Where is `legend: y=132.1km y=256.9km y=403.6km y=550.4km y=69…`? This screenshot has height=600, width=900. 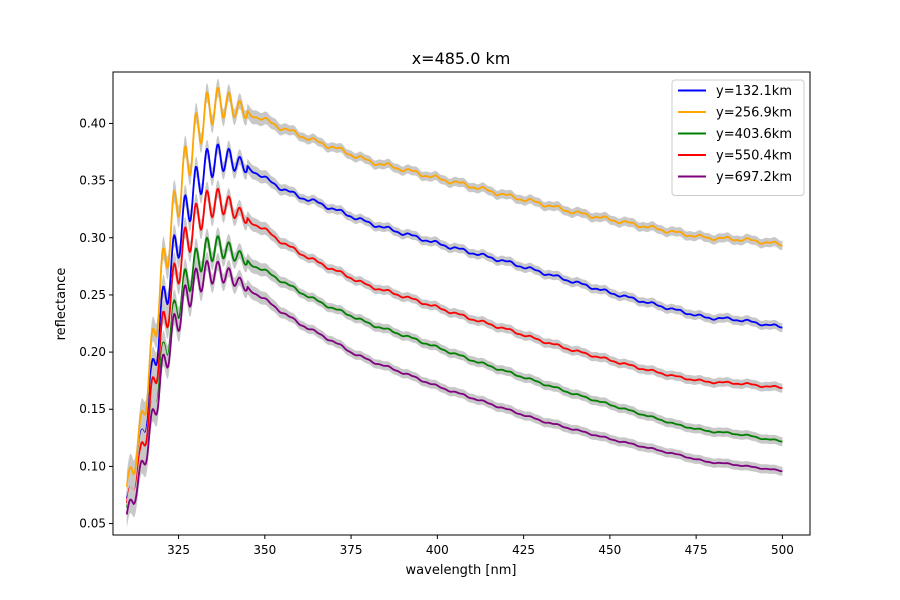 legend: y=132.1km y=256.9km y=403.6km y=550.4km y=69… is located at coordinates (738, 137).